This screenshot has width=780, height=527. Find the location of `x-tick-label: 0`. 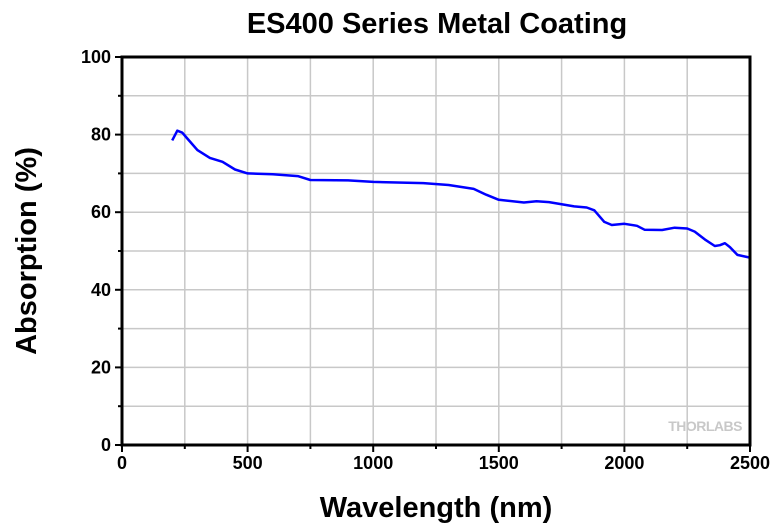

x-tick-label: 0 is located at coordinates (122, 463).